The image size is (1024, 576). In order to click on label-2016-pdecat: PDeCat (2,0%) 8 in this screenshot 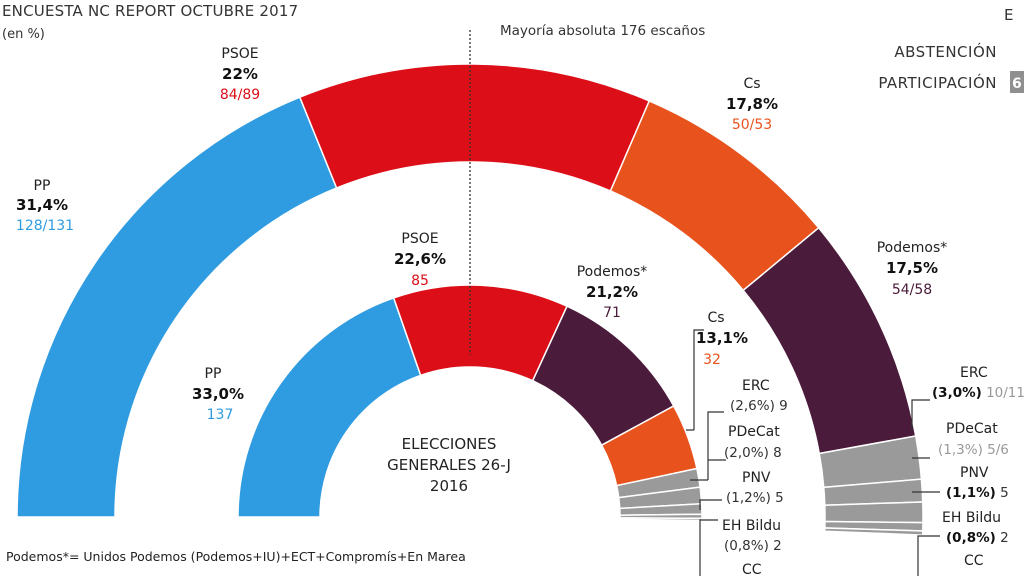, I will do `click(753, 442)`.